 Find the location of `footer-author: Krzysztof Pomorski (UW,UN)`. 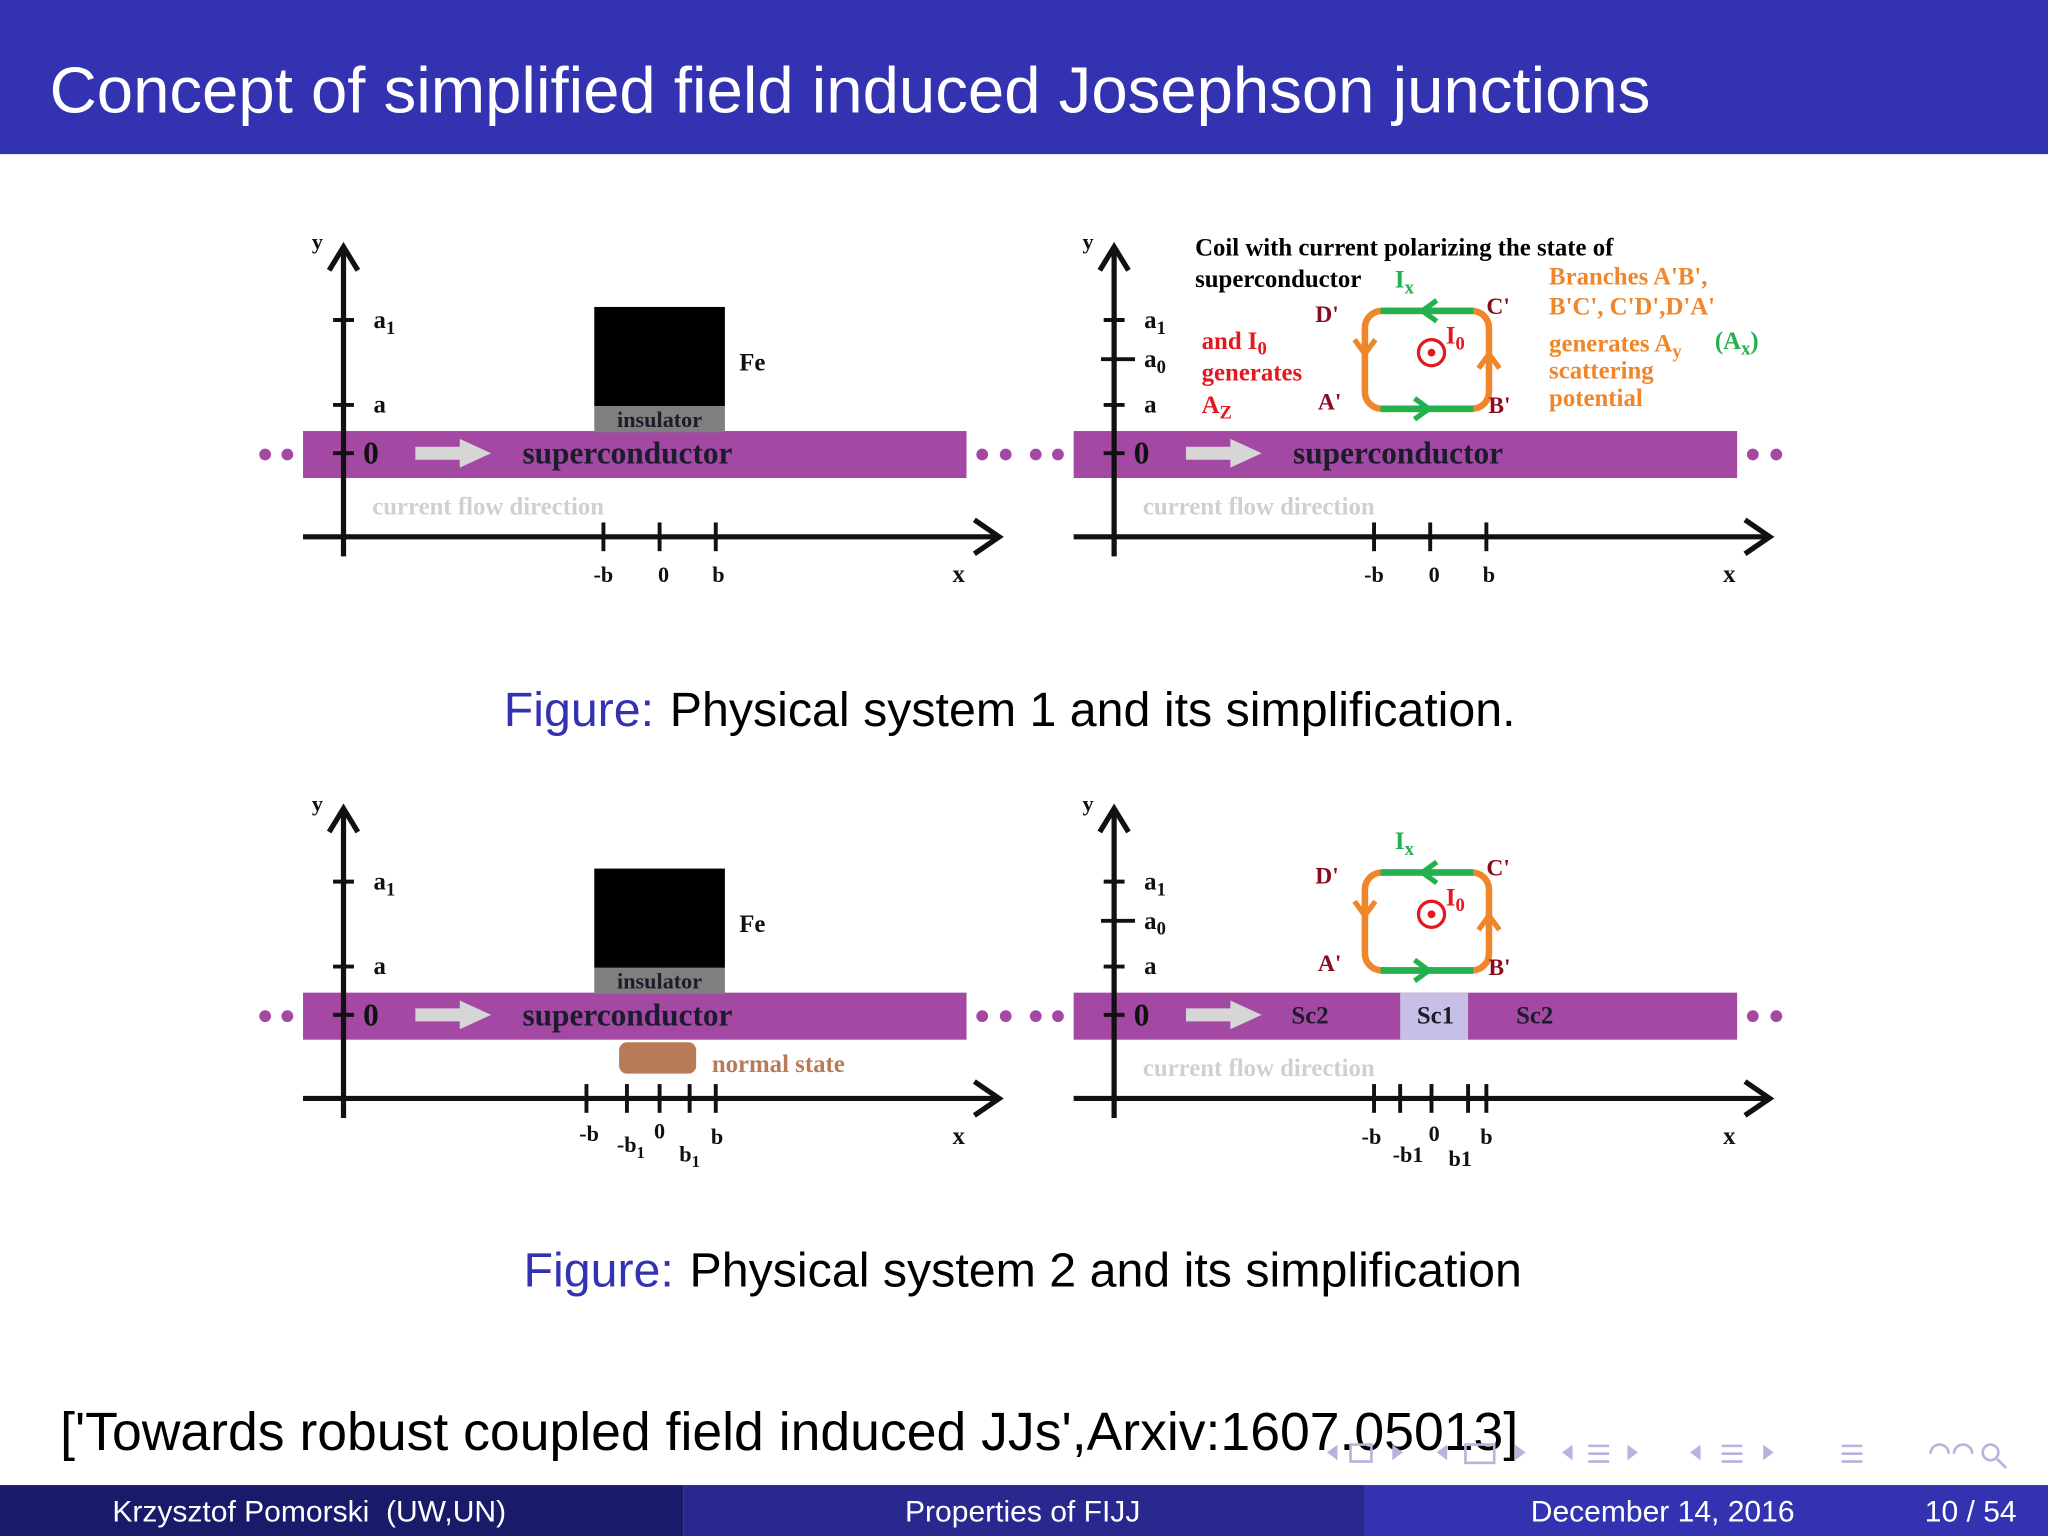

footer-author: Krzysztof Pomorski (UW,UN) is located at coordinates (309, 1512).